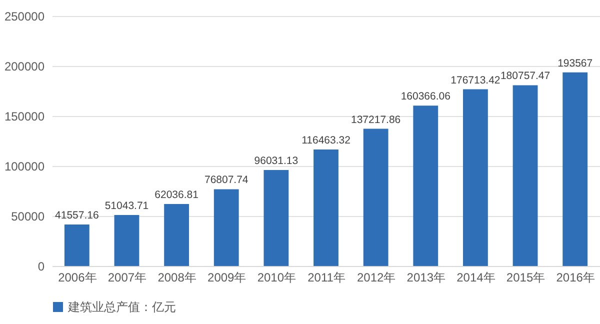 The width and height of the screenshot is (600, 324). Describe the element at coordinates (24, 67) in the screenshot. I see `y-tick-label: 200000` at that location.